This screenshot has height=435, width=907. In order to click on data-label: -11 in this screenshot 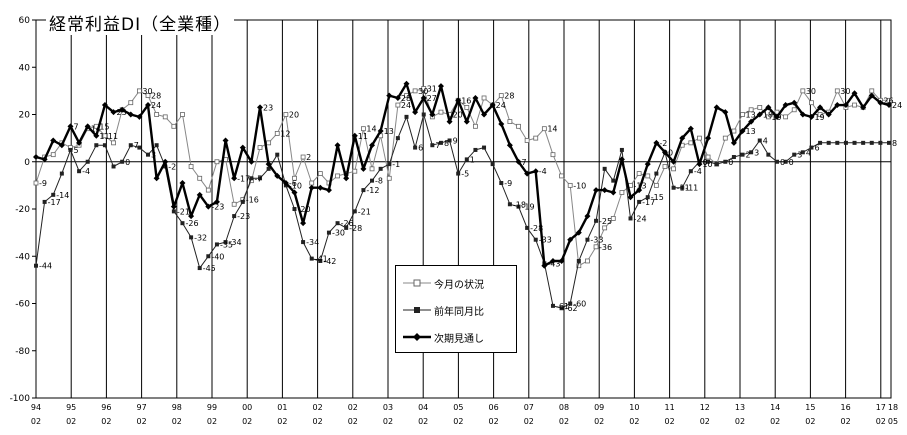, I will do `click(683, 188)`.